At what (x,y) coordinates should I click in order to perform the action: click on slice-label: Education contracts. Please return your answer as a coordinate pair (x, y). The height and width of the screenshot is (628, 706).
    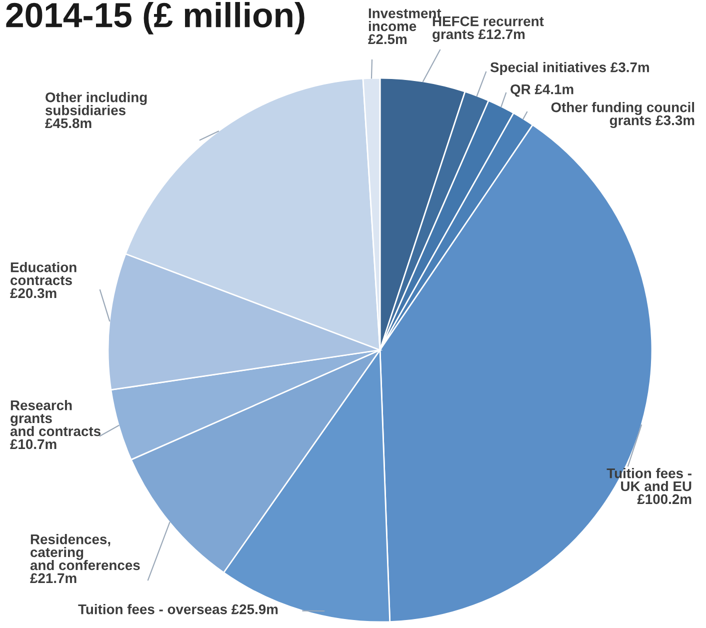
    Looking at the image, I should click on (43, 274).